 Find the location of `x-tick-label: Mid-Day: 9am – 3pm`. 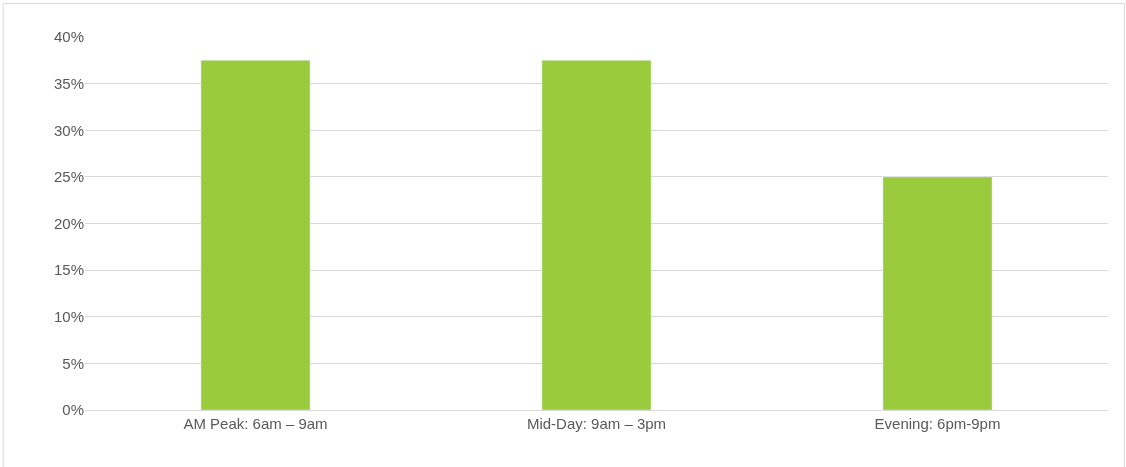

x-tick-label: Mid-Day: 9am – 3pm is located at coordinates (596, 423).